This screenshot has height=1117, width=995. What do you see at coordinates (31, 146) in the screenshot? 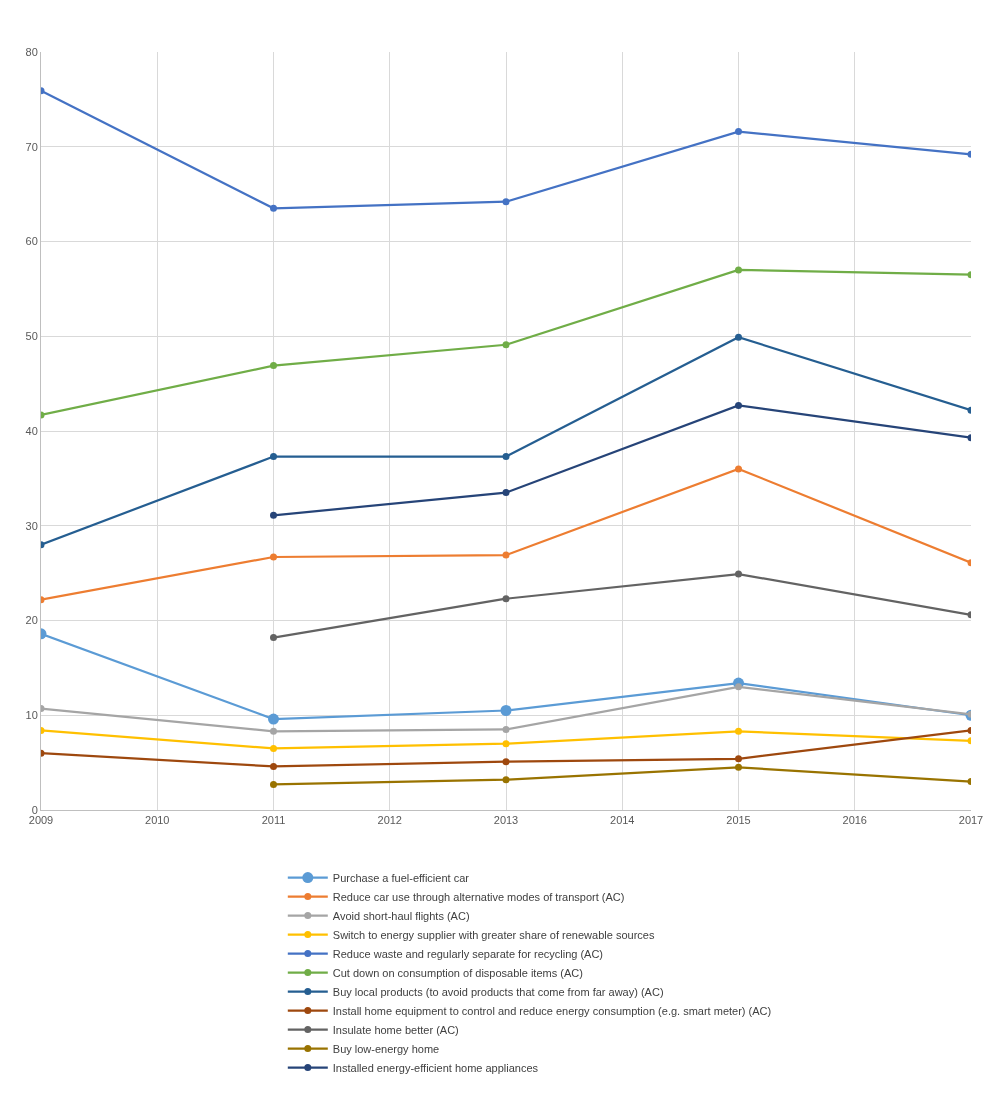
I see `y-tick-label: 70` at bounding box center [31, 146].